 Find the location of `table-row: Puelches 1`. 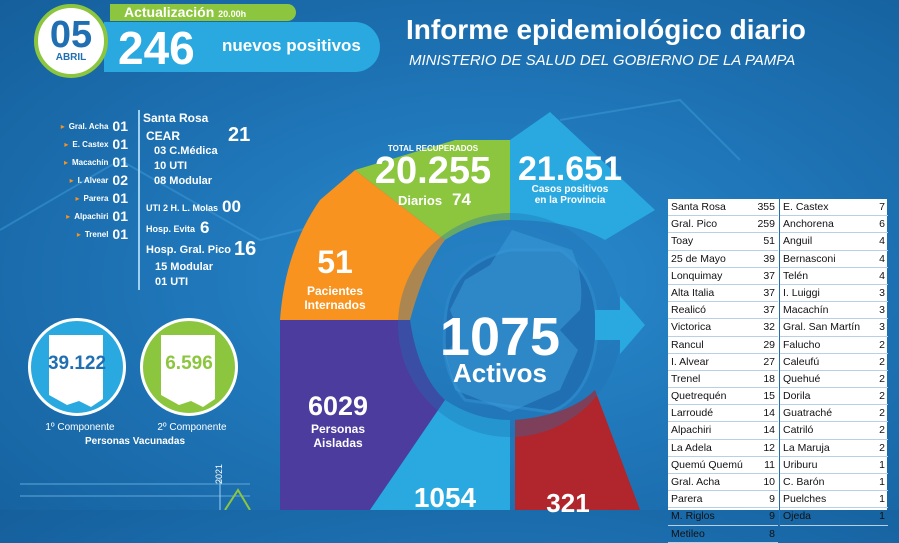

table-row: Puelches 1 is located at coordinates (834, 500).